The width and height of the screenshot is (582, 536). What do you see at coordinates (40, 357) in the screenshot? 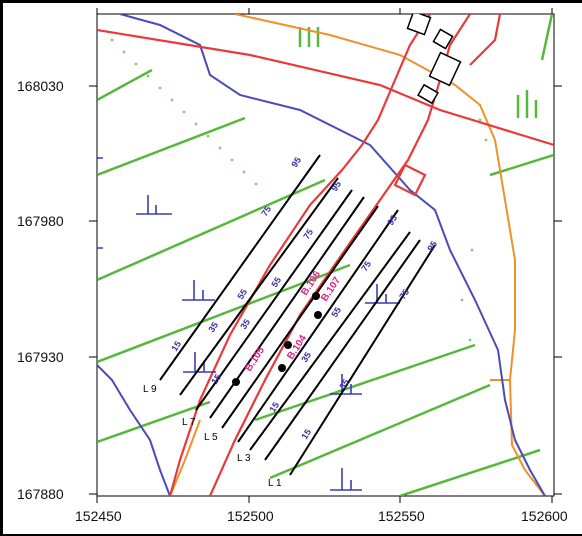
I see `y-tick-label: 167930` at bounding box center [40, 357].